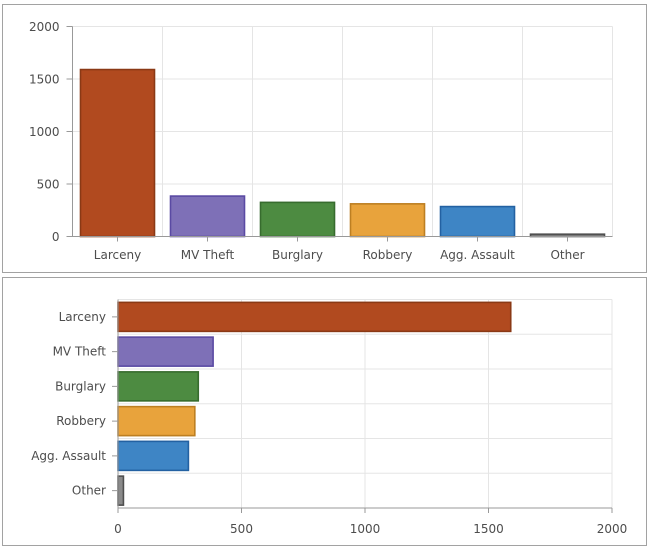  What do you see at coordinates (44, 80) in the screenshot?
I see `y-axis-tick-label: 1500` at bounding box center [44, 80].